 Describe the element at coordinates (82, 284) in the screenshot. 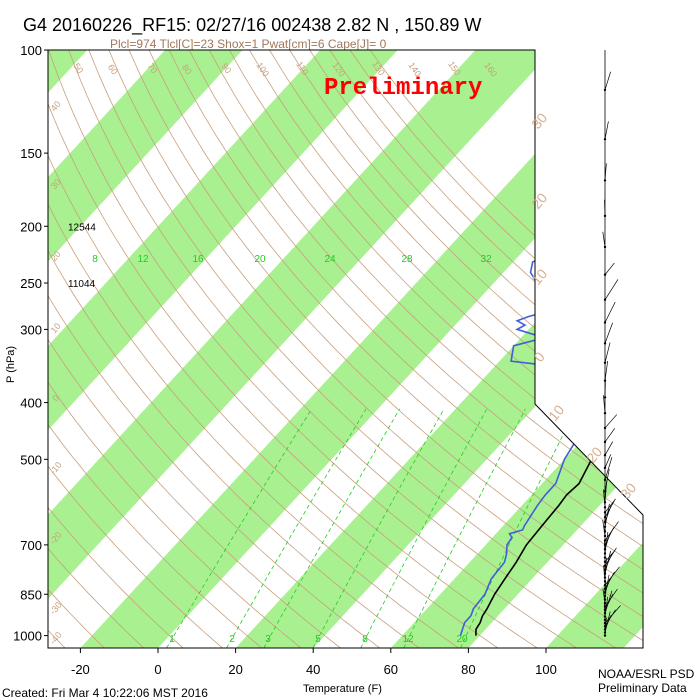

I see `height-label: 11044` at that location.